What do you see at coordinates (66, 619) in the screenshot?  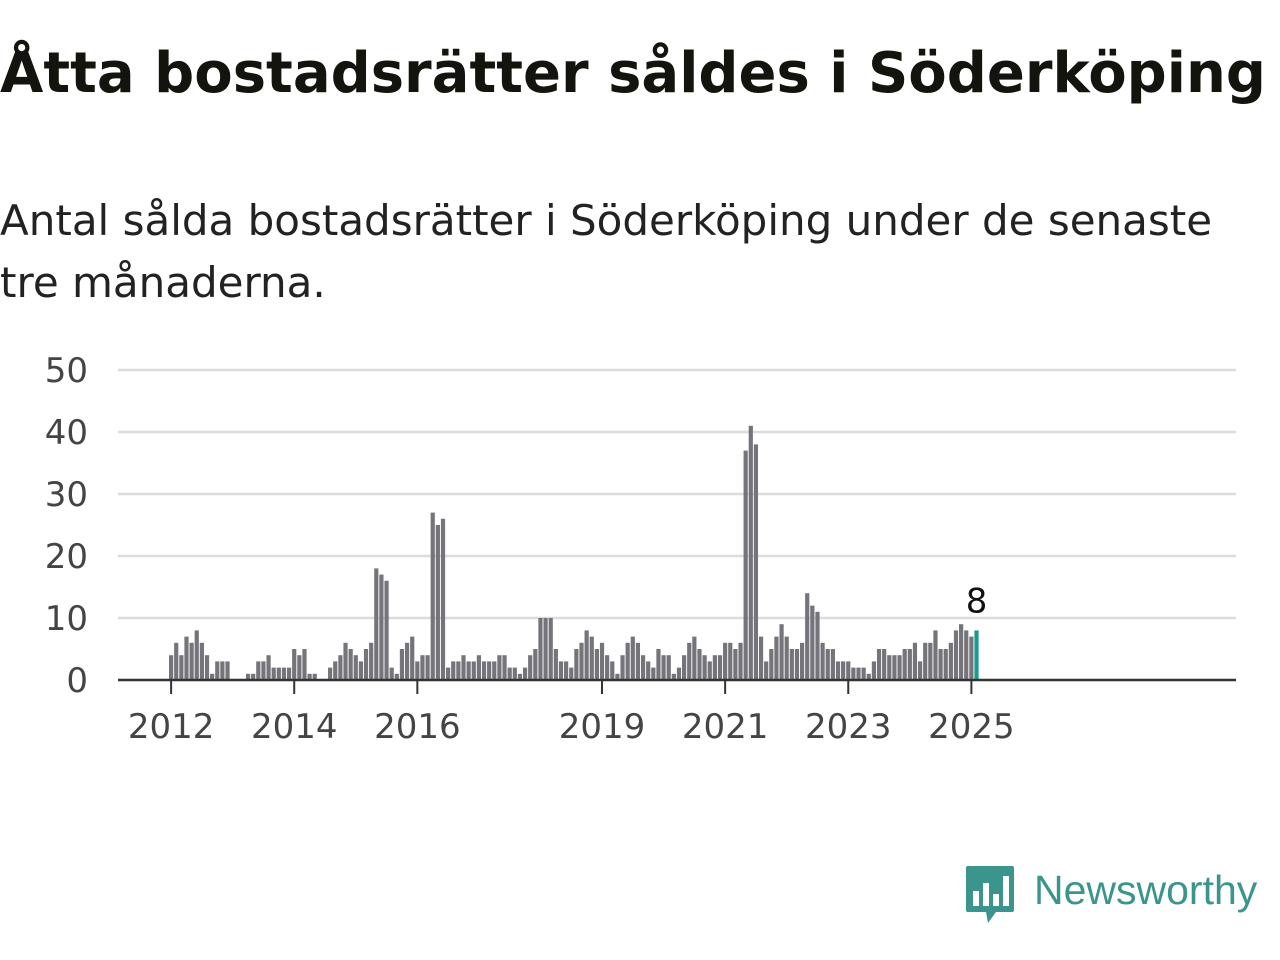 I see `y-tick-label: 10` at bounding box center [66, 619].